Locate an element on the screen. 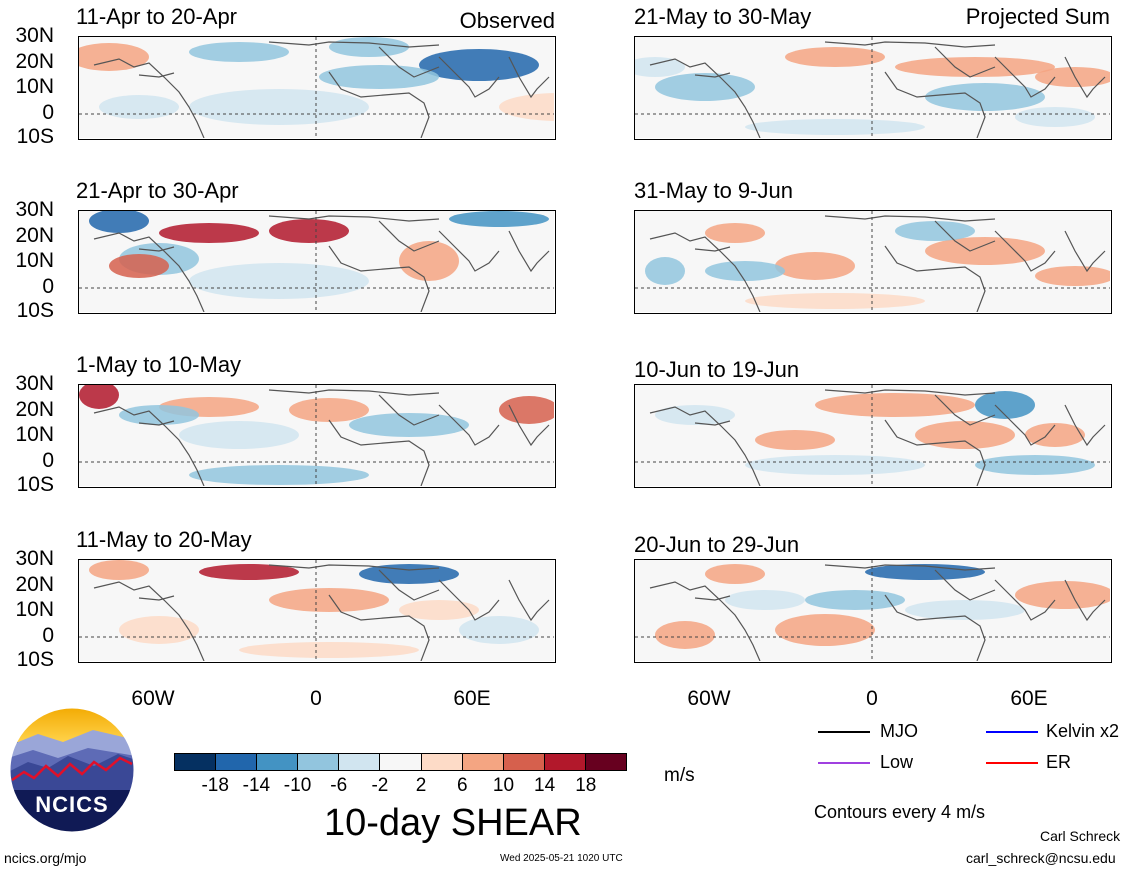  panel-title-2: 21-Apr to 30-Apr is located at coordinates (157, 190).